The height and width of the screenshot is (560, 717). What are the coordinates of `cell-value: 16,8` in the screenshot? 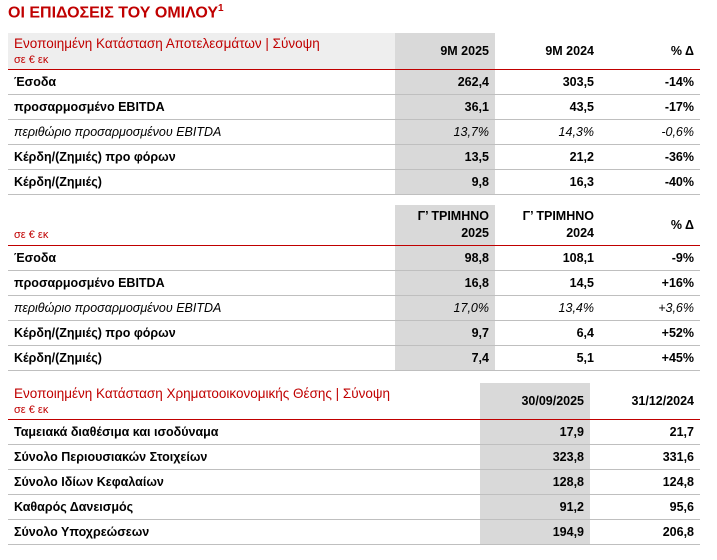 It's located at (445, 283).